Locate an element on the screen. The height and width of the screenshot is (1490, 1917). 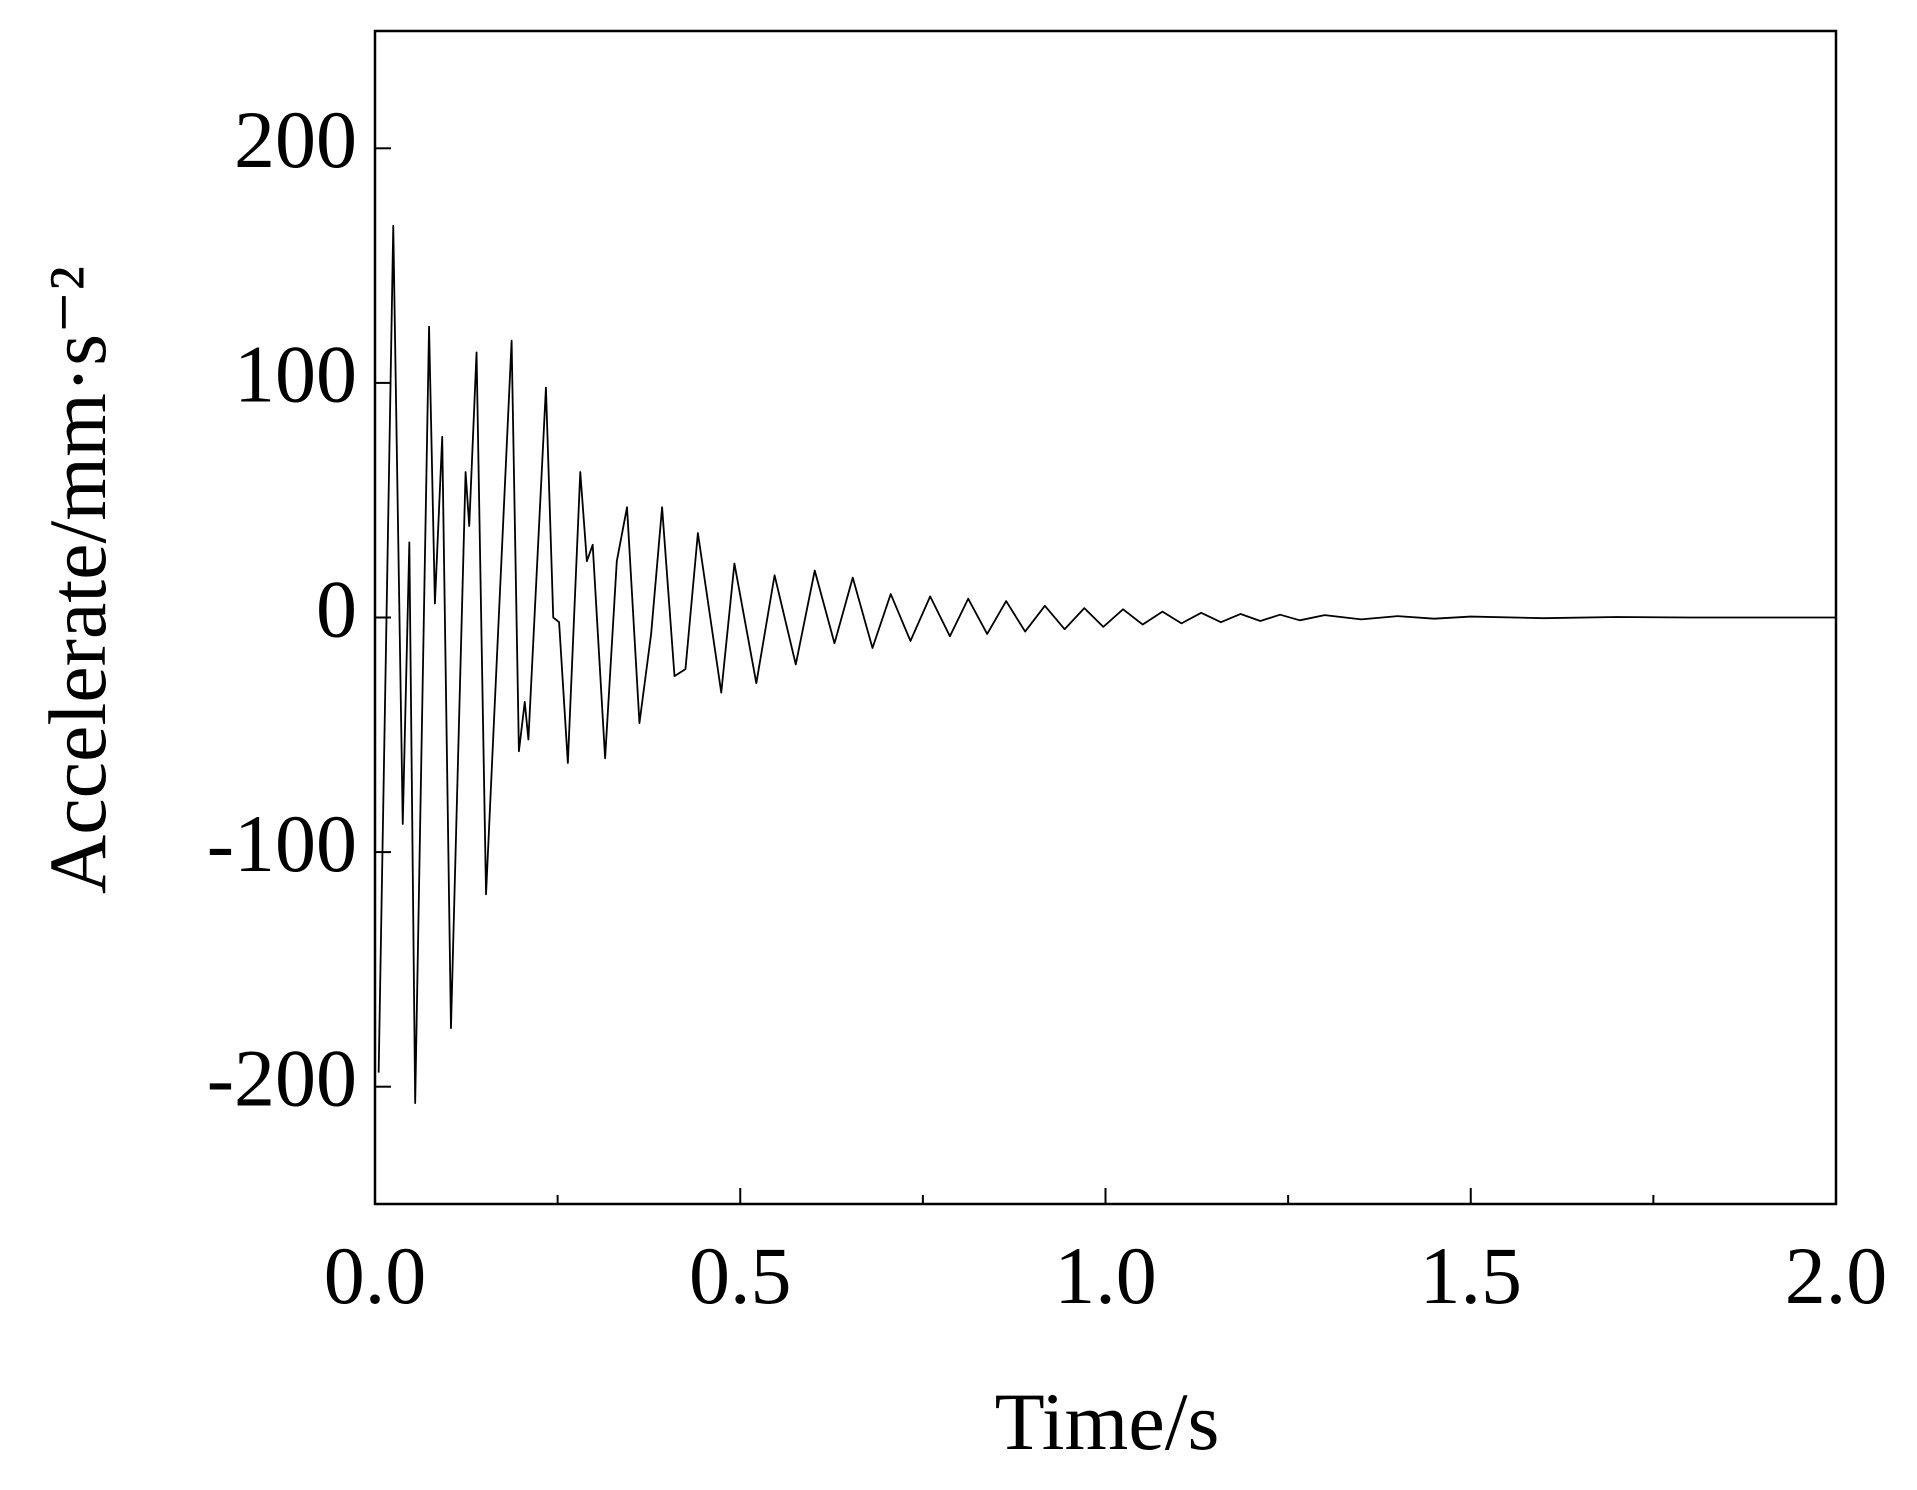
y-tick-label: 100 is located at coordinates (295, 374).